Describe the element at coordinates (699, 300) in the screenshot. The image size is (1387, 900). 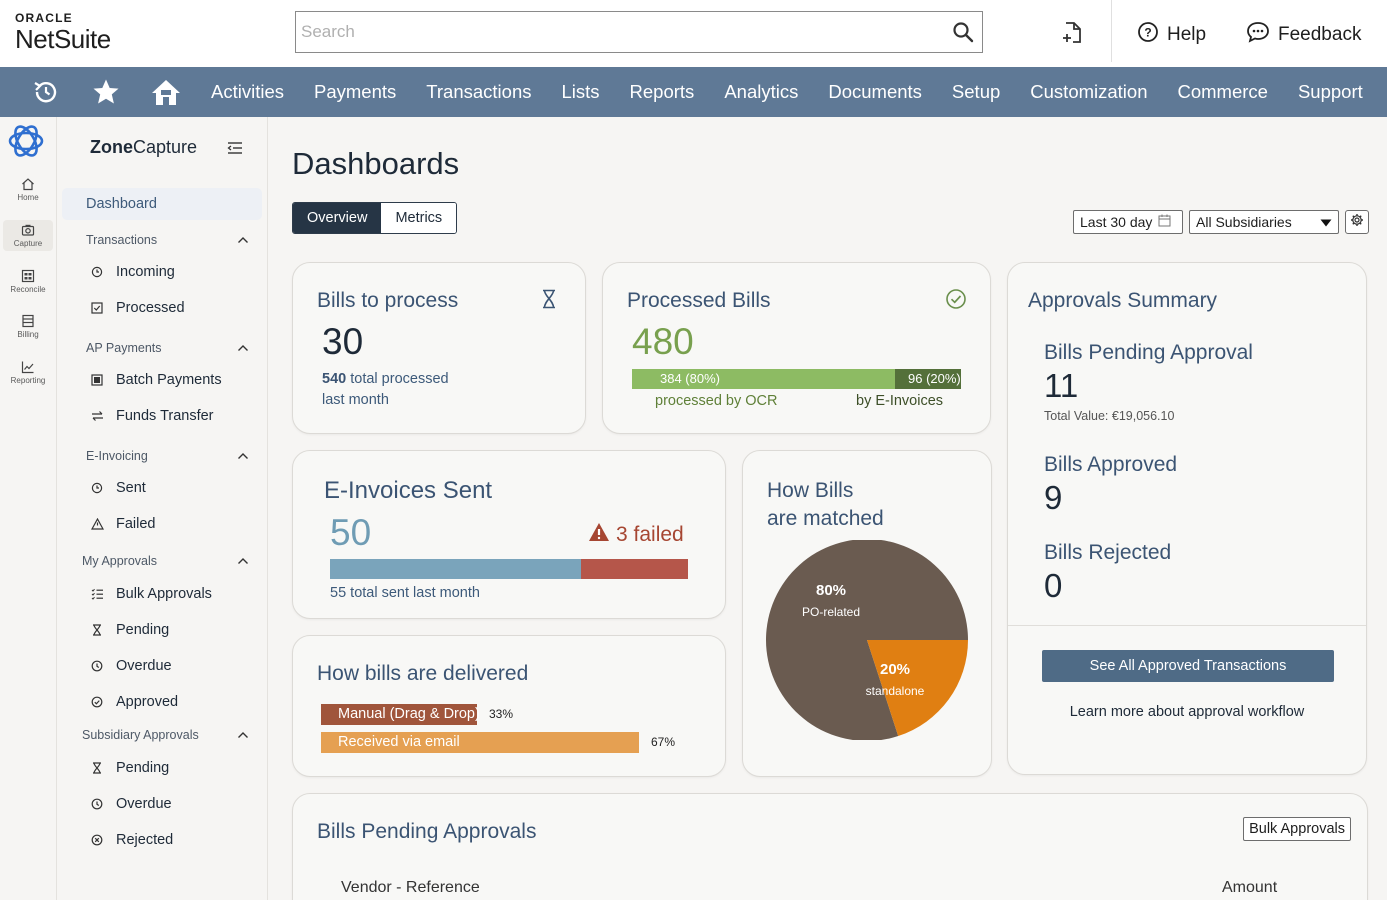
I see `card-title: Processed Bills` at that location.